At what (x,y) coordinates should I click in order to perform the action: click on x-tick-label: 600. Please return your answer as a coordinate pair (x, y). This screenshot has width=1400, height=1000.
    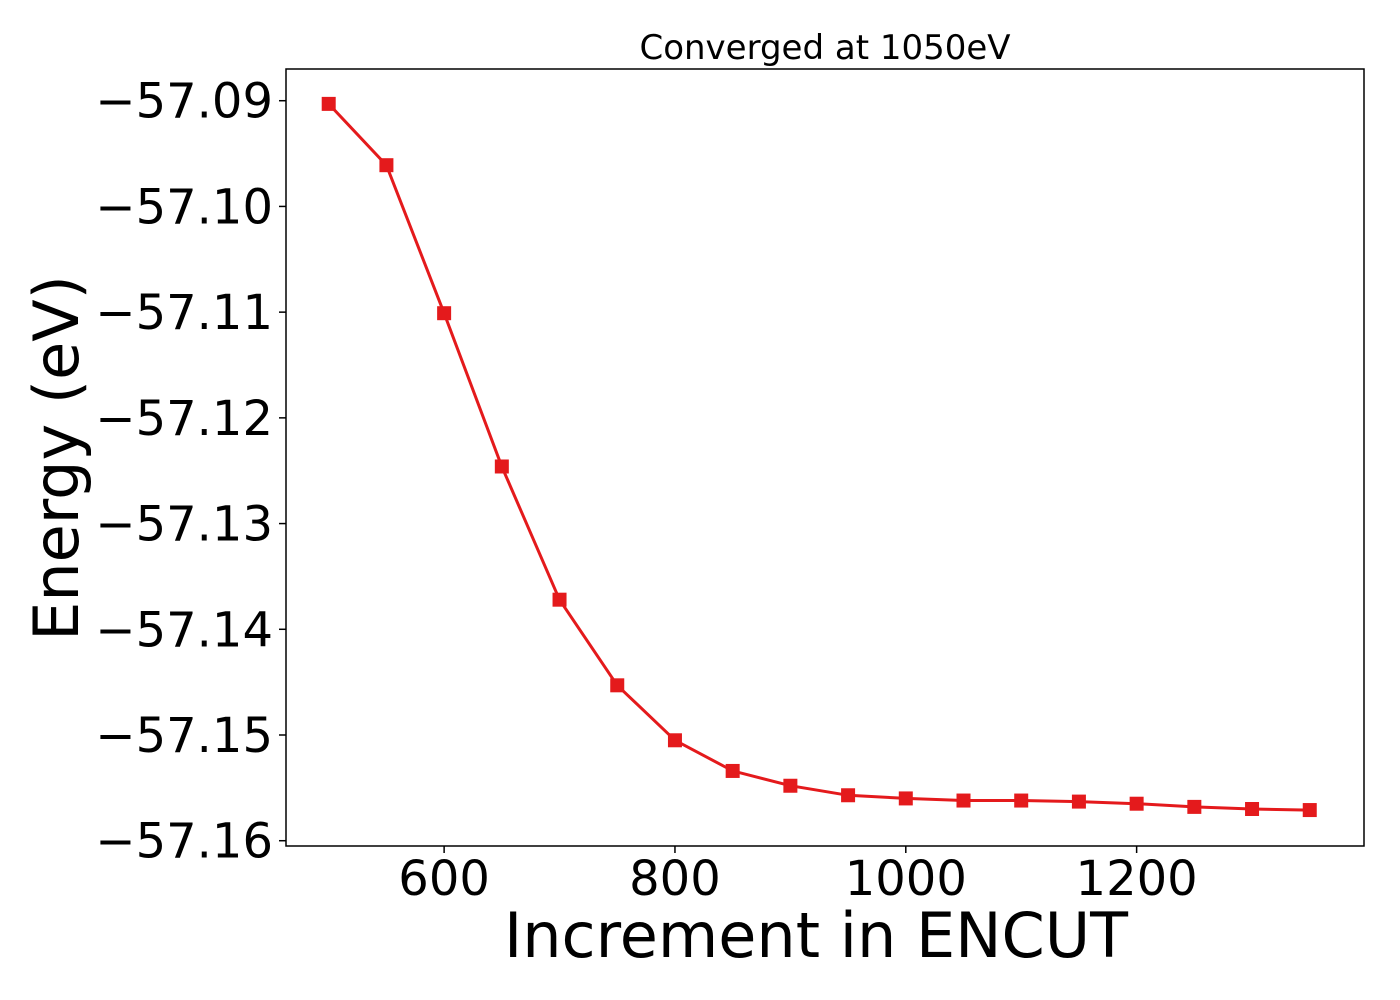
    Looking at the image, I should click on (444, 879).